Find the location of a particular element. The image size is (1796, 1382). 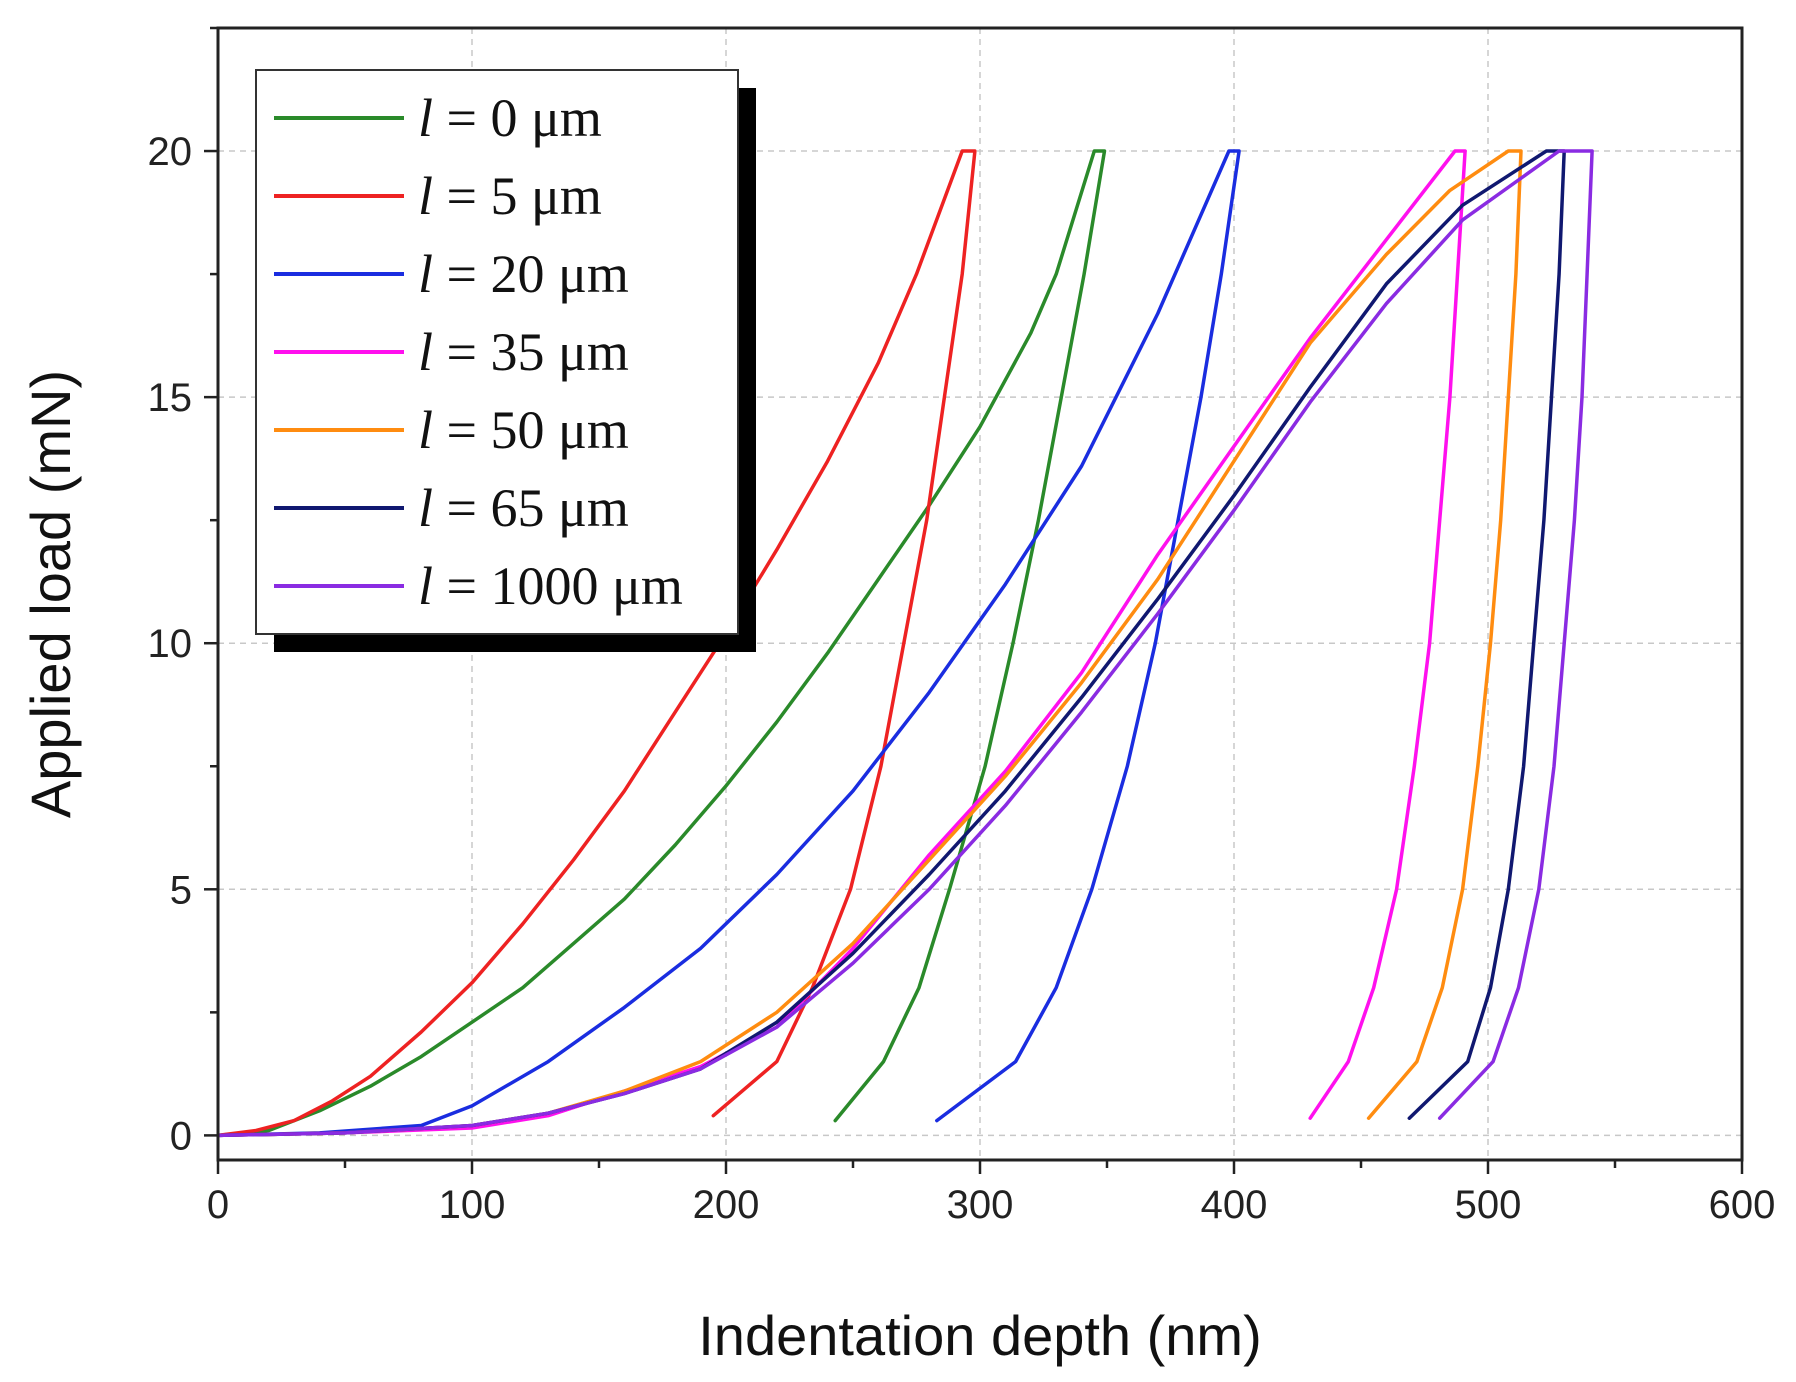

legend-text: = 5 μm is located at coordinates (517, 196).